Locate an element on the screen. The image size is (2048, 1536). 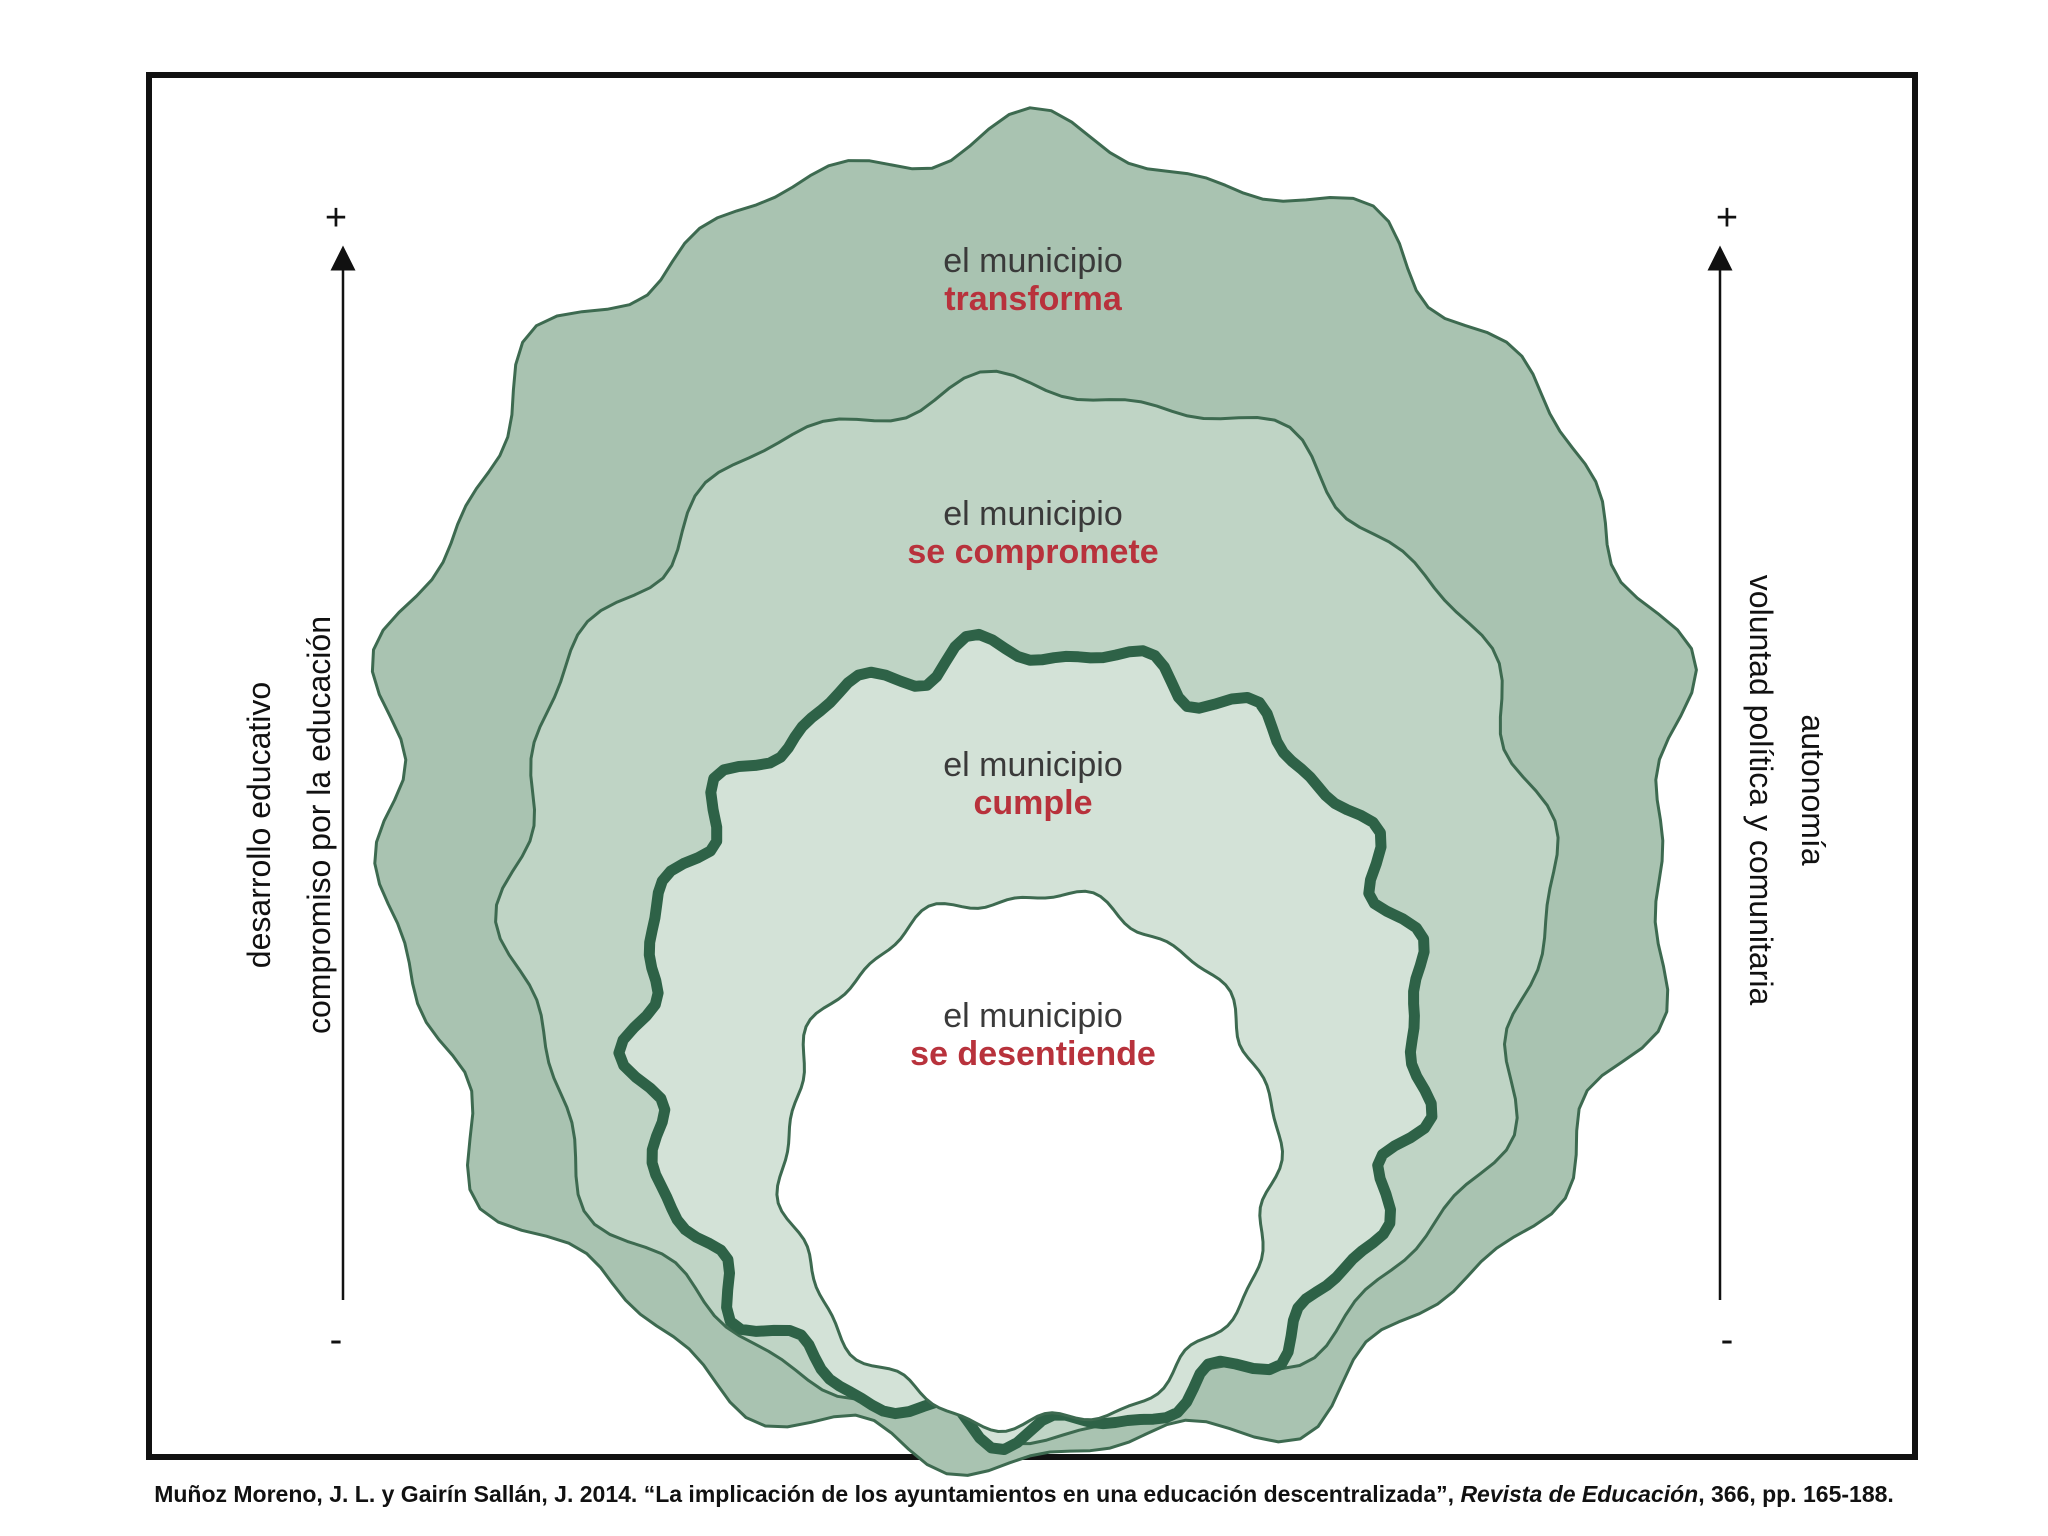
right-axis-minus-sign: - is located at coordinates (1727, 1340).